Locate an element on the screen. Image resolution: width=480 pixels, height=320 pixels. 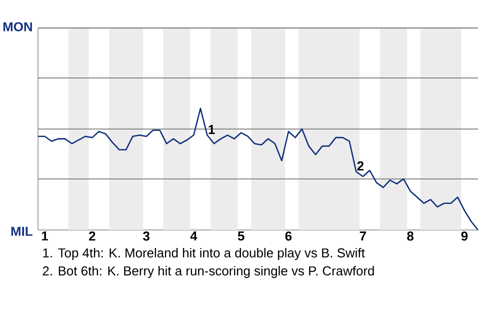
text: MIL is located at coordinates (21, 231).